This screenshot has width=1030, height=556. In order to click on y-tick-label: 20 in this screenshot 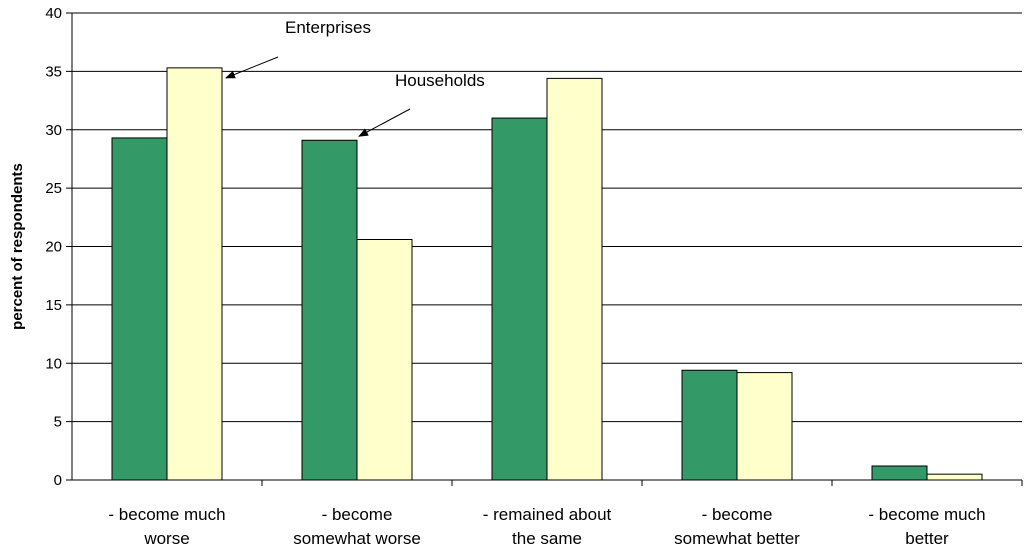, I will do `click(53, 247)`.